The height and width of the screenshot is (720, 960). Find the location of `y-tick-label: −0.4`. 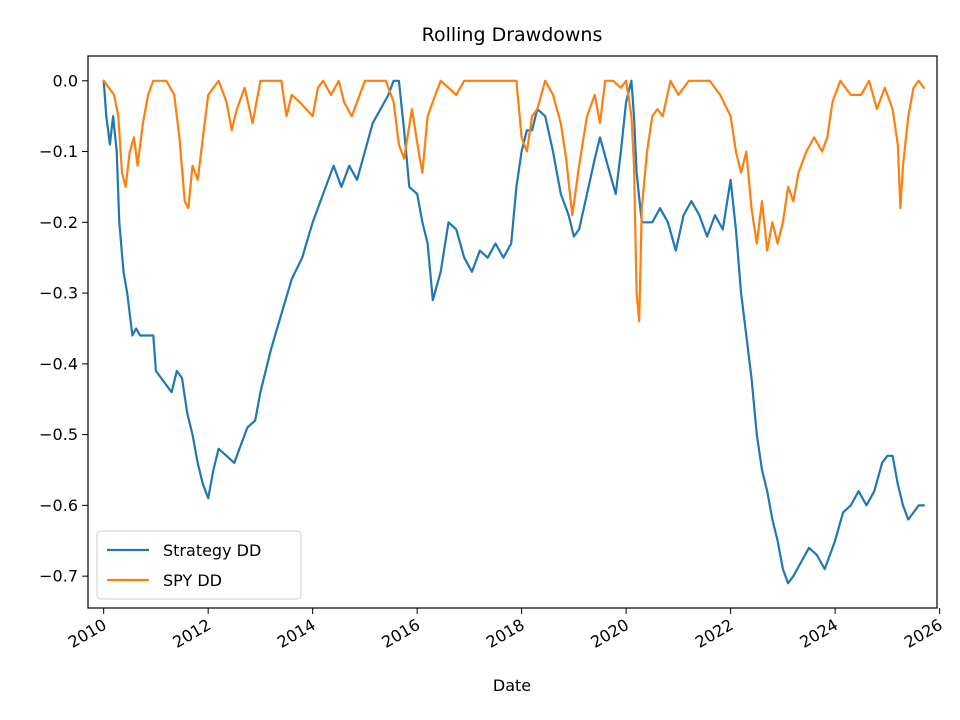

y-tick-label: −0.4 is located at coordinates (58, 363).